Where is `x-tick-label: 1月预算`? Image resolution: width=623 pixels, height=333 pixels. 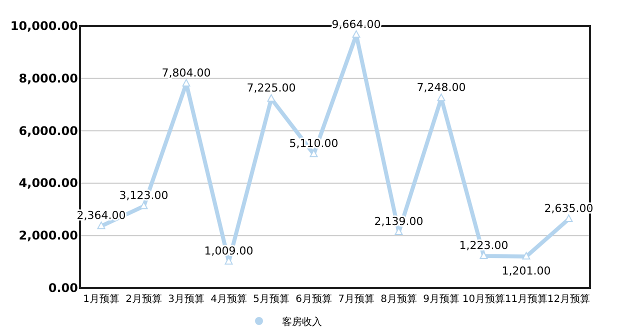
x-tick-label: 1月预算 is located at coordinates (101, 299).